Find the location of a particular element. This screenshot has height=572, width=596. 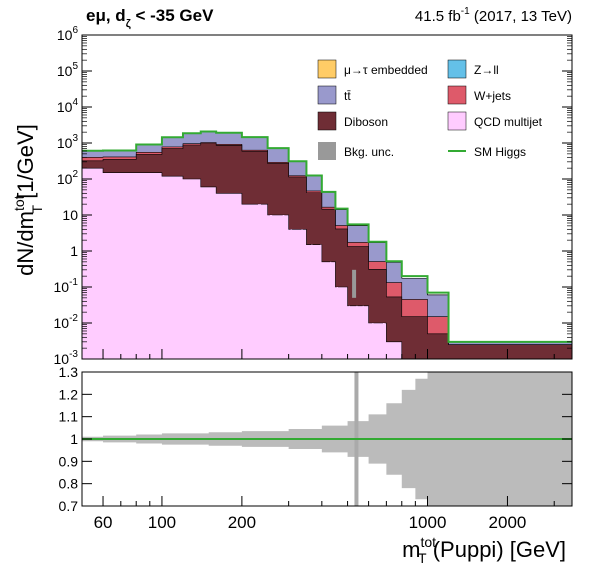

x-tick-label: 60 is located at coordinates (103, 522).